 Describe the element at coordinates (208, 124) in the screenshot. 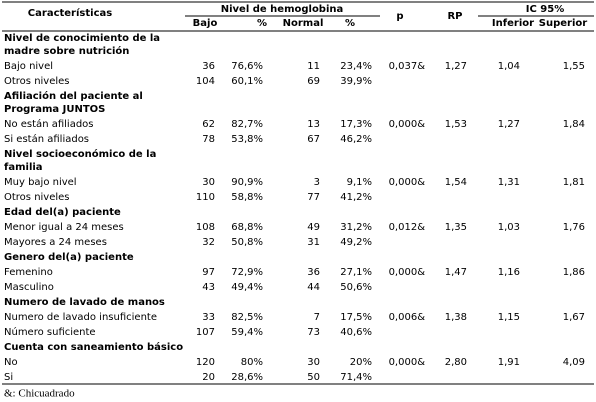

I see `cell: 62` at that location.